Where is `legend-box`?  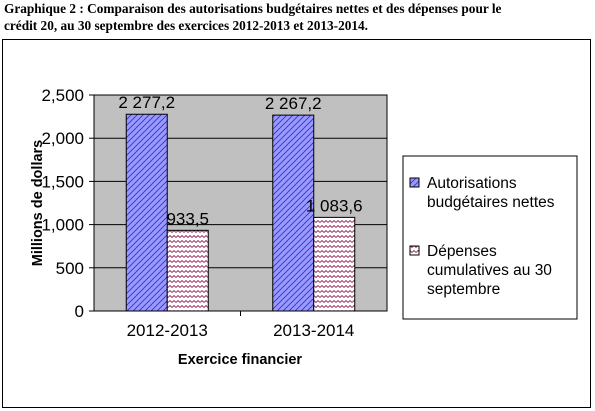 legend-box is located at coordinates (490, 237).